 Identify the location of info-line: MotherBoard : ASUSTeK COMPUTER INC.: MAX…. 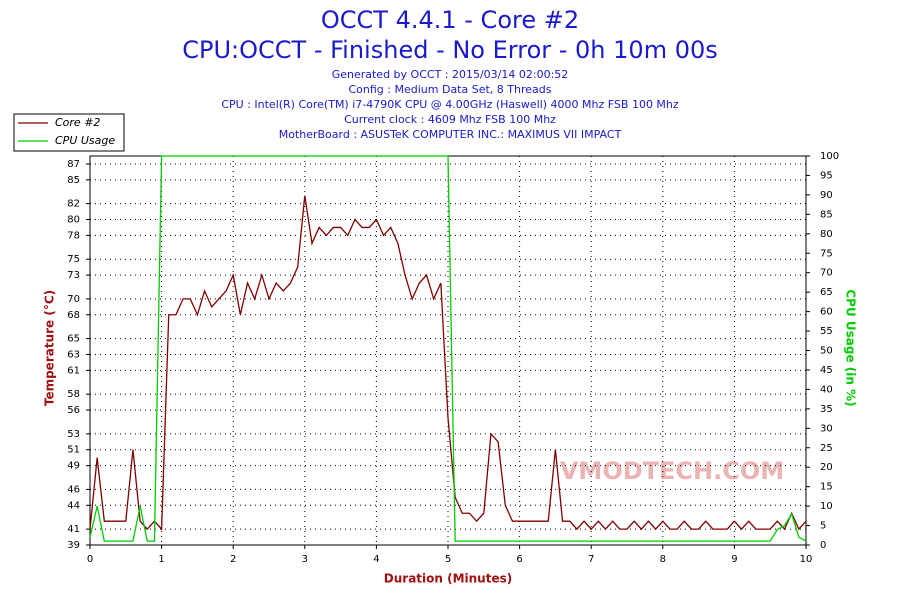
(450, 134).